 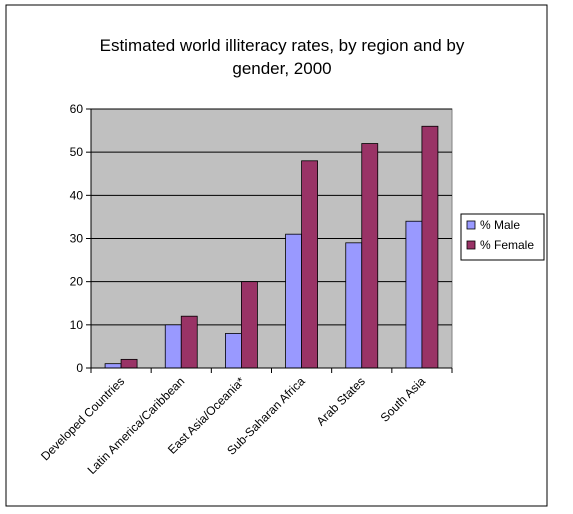 I want to click on y-tick-label: 60, so click(x=77, y=109).